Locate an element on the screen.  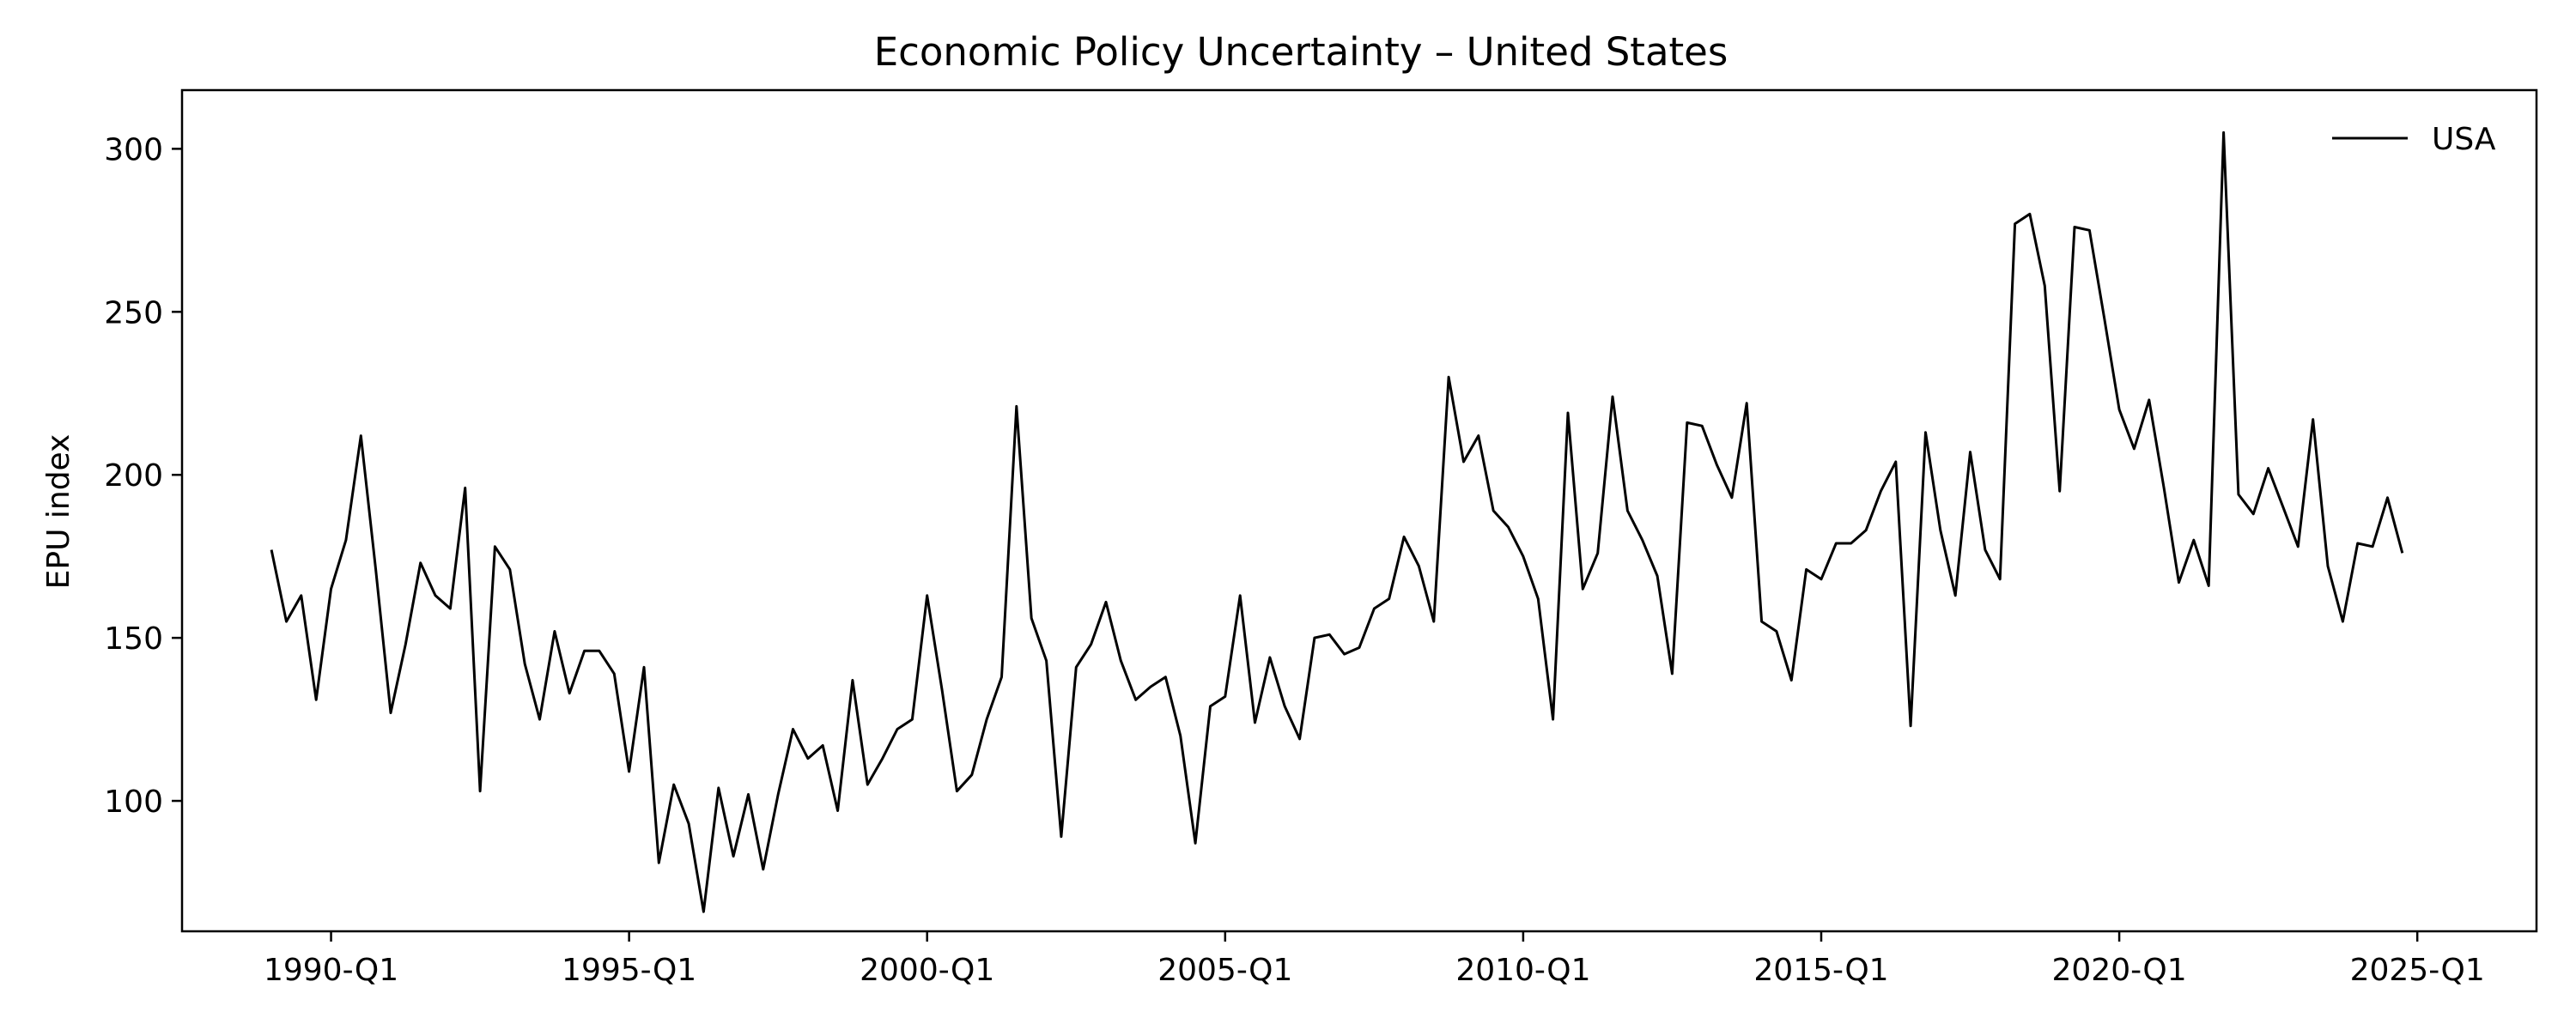
y-tick-label: 300 is located at coordinates (133, 149).